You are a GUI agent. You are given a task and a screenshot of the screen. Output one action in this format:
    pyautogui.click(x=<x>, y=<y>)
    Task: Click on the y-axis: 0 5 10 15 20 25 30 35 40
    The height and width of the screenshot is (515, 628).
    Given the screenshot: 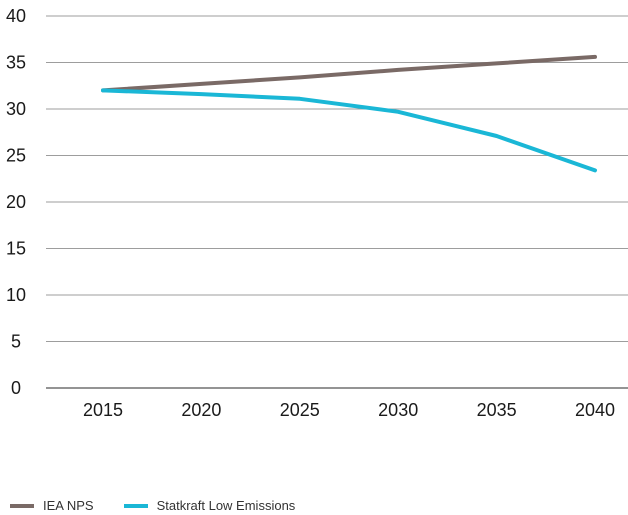 What is the action you would take?
    pyautogui.click(x=16, y=202)
    